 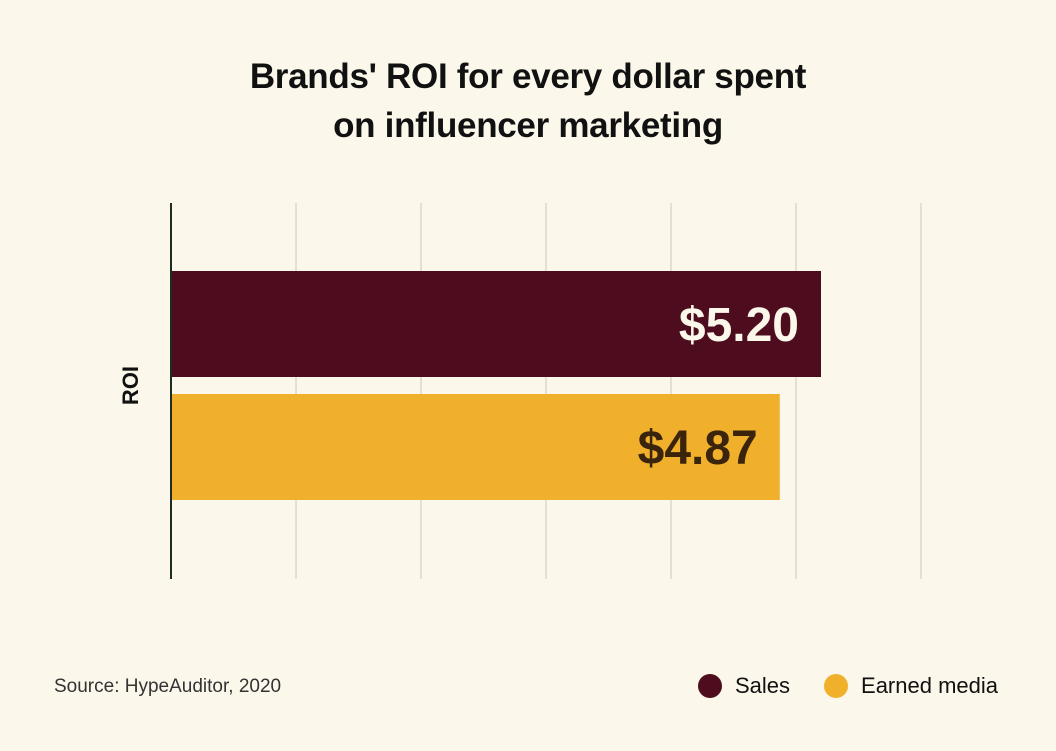 I want to click on chart-title-line-1: Brands' ROI for every dollar spent, so click(x=528, y=76).